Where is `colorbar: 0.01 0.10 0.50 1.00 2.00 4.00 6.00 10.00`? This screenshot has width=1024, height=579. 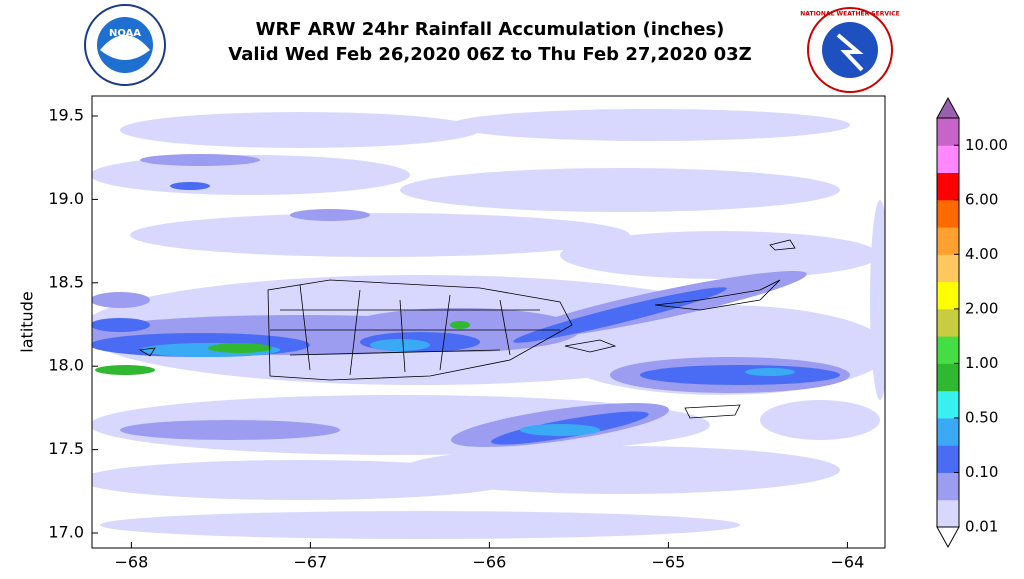
colorbar: 0.01 0.10 0.50 1.00 2.00 4.00 6.00 10.00 is located at coordinates (972, 322).